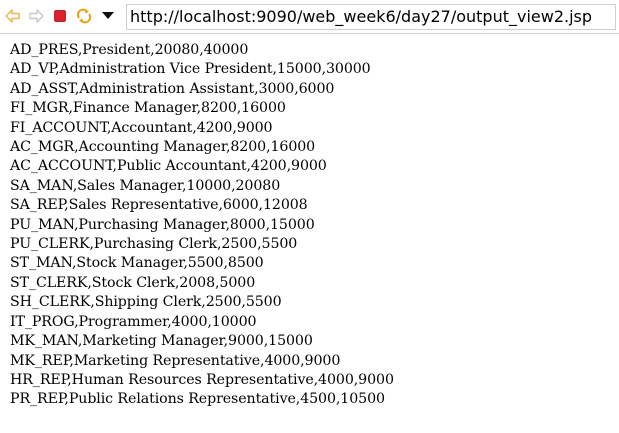 This screenshot has height=433, width=619. I want to click on dropdown-triangle-icon, so click(108, 16).